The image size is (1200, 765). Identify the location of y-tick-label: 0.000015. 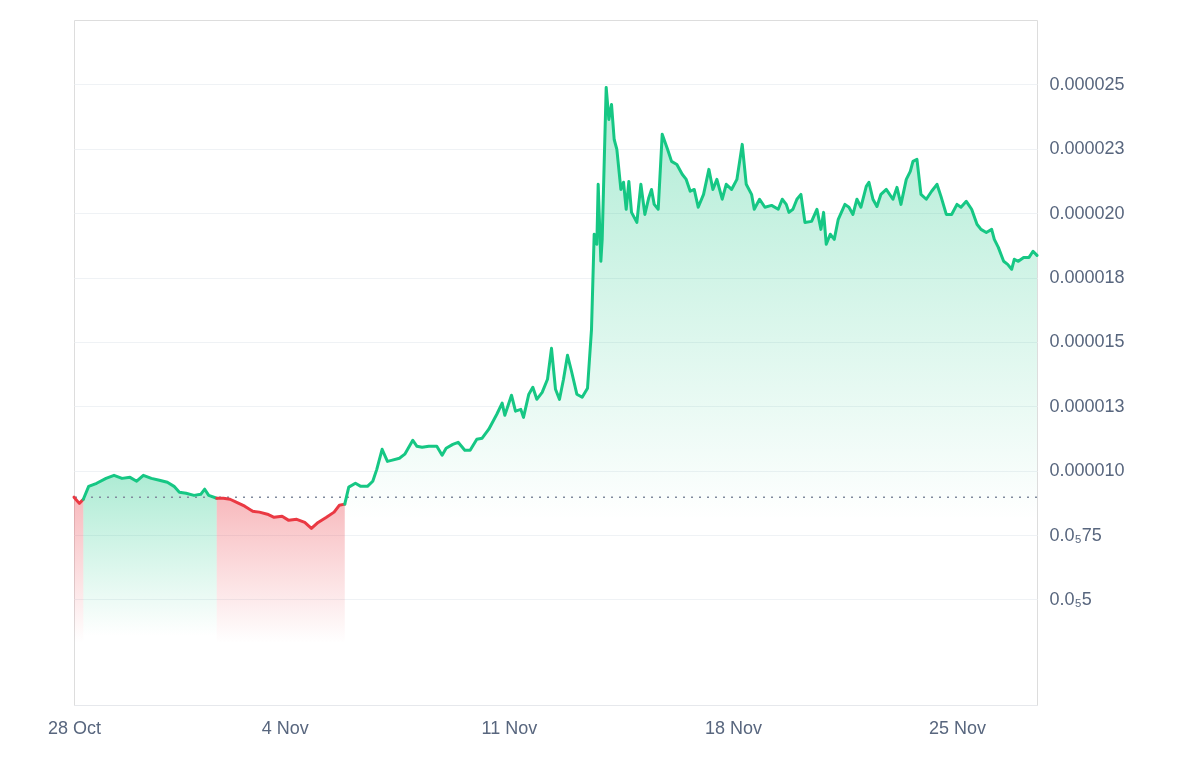
(1087, 341).